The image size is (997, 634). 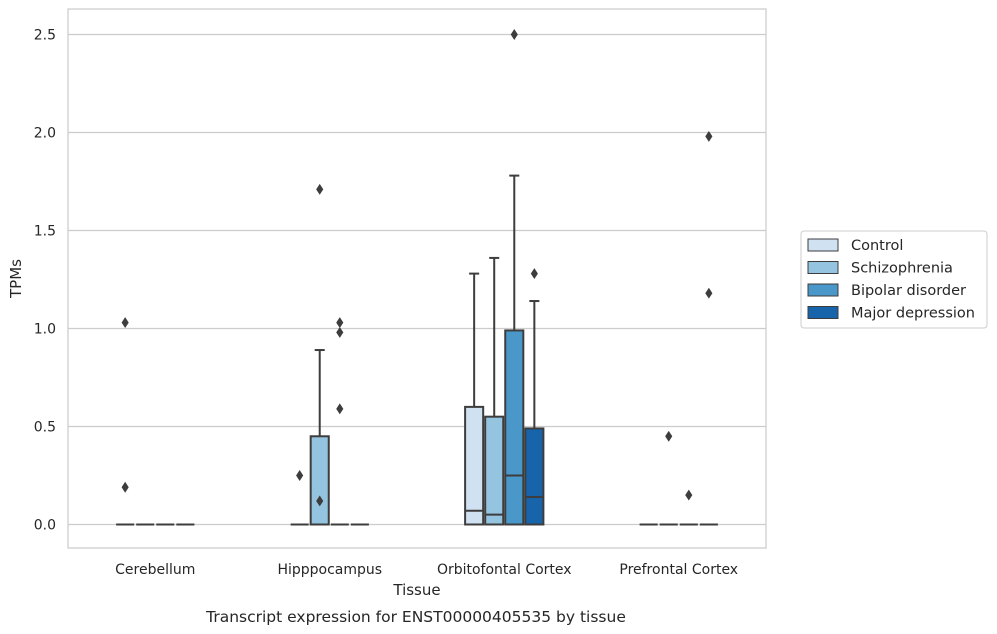 What do you see at coordinates (45, 427) in the screenshot?
I see `y-tick-label: 0.5` at bounding box center [45, 427].